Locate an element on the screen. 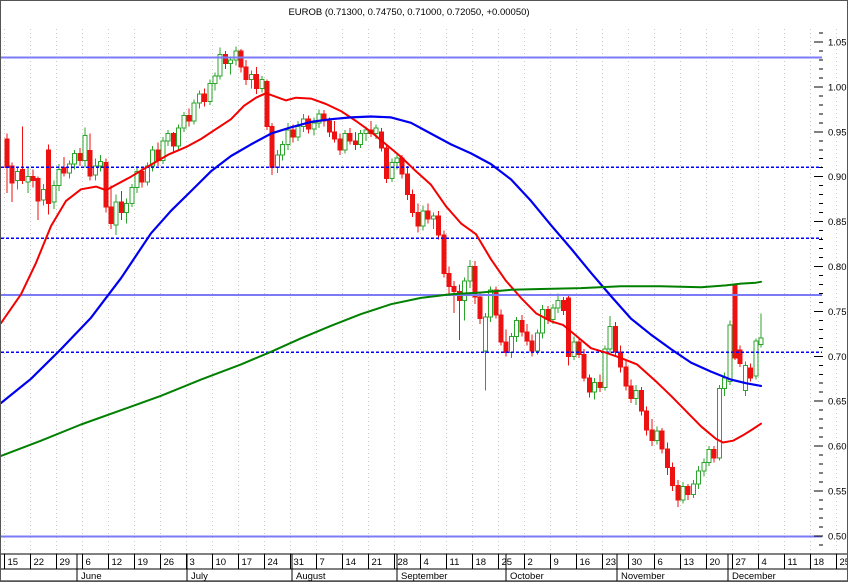  week-label: 28 is located at coordinates (403, 562).